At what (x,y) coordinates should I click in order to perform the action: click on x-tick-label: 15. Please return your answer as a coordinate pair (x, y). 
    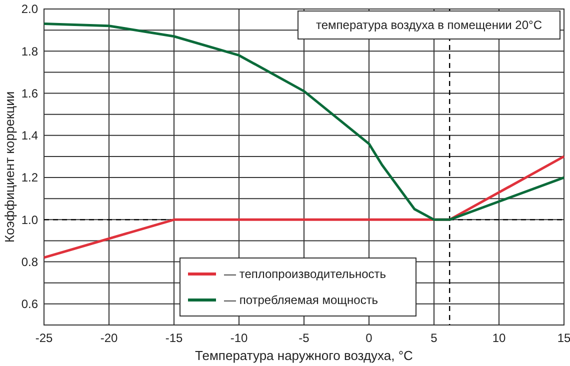
    Looking at the image, I should click on (563, 338).